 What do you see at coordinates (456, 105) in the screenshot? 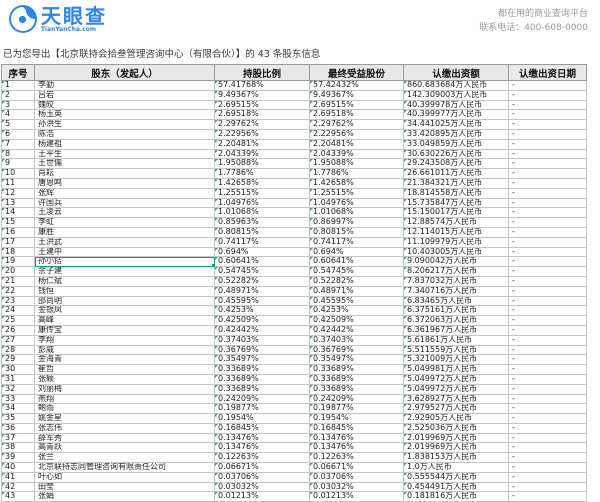
I see `cell-amount: 40.399978万人民币` at bounding box center [456, 105].